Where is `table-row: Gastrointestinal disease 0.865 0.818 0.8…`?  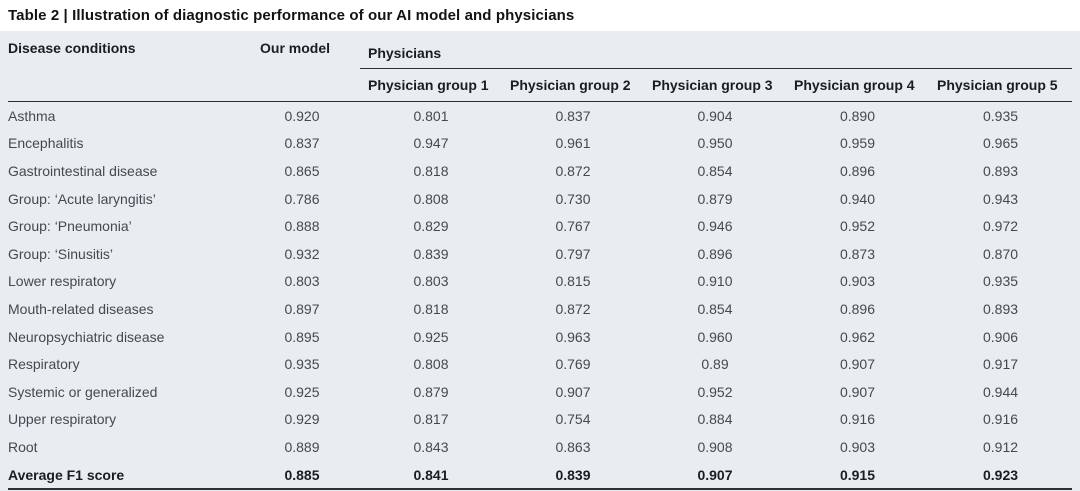
table-row: Gastrointestinal disease 0.865 0.818 0.8… is located at coordinates (540, 171).